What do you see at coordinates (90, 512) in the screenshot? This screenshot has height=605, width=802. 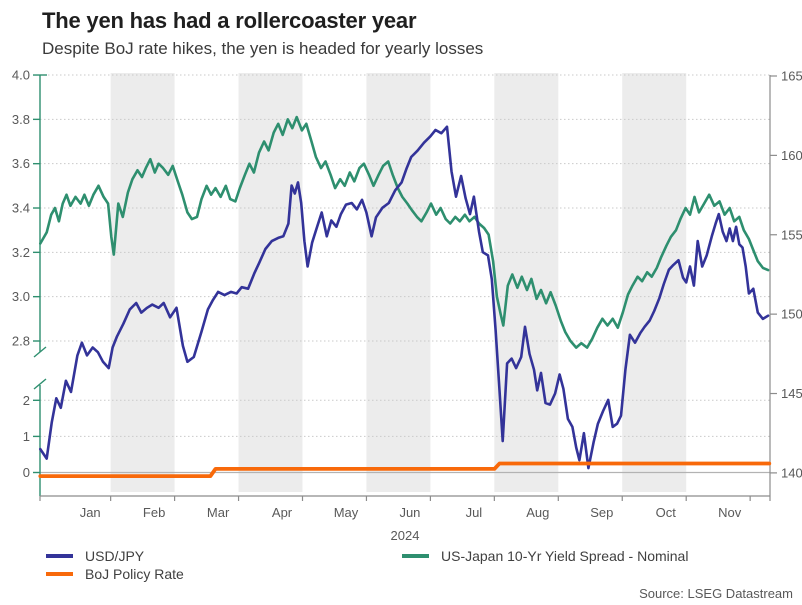 I see `x-month-label: Jan` at bounding box center [90, 512].